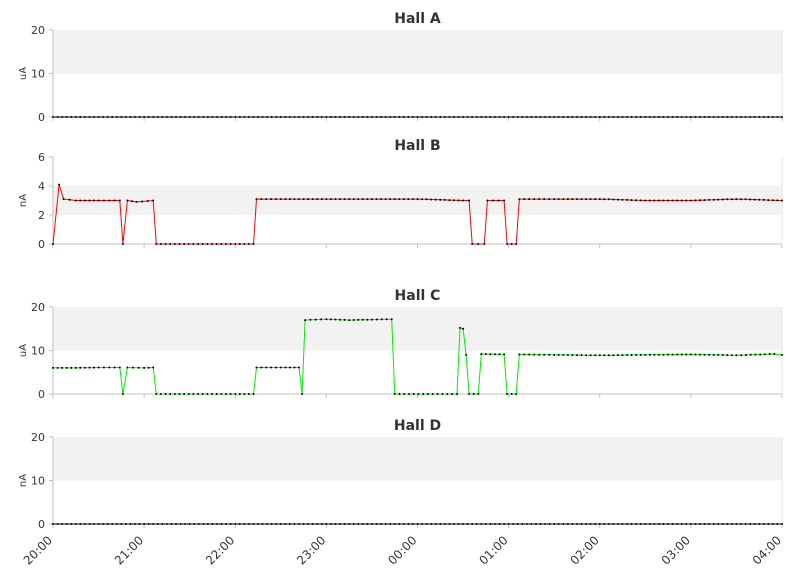  I want to click on x-tick-label: 02:00, so click(585, 550).